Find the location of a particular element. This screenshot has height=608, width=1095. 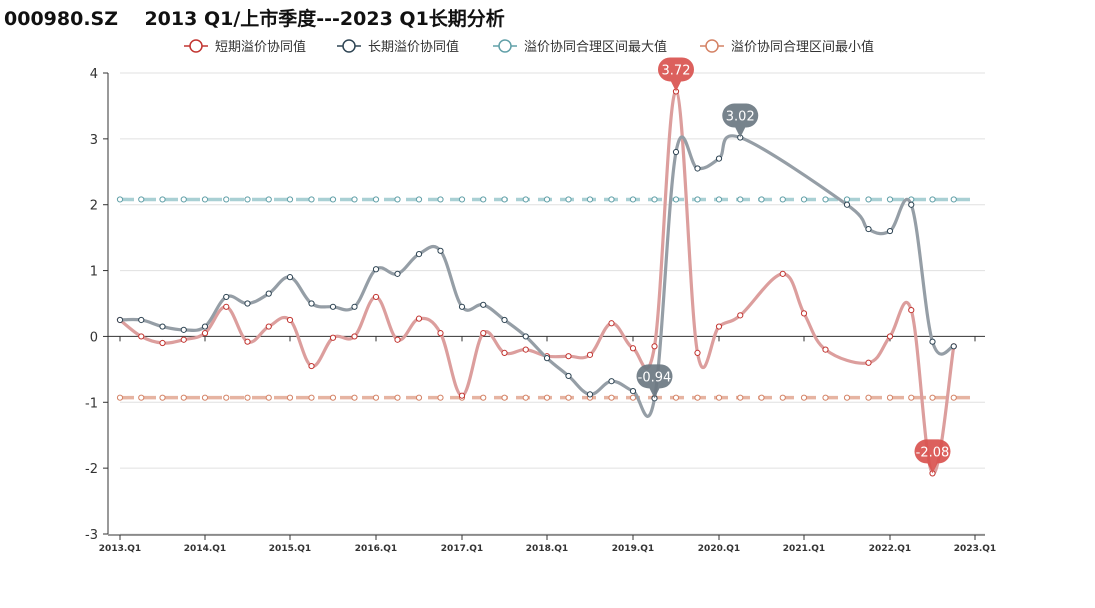

legend-label: 短期溢价协同值 is located at coordinates (260, 47).